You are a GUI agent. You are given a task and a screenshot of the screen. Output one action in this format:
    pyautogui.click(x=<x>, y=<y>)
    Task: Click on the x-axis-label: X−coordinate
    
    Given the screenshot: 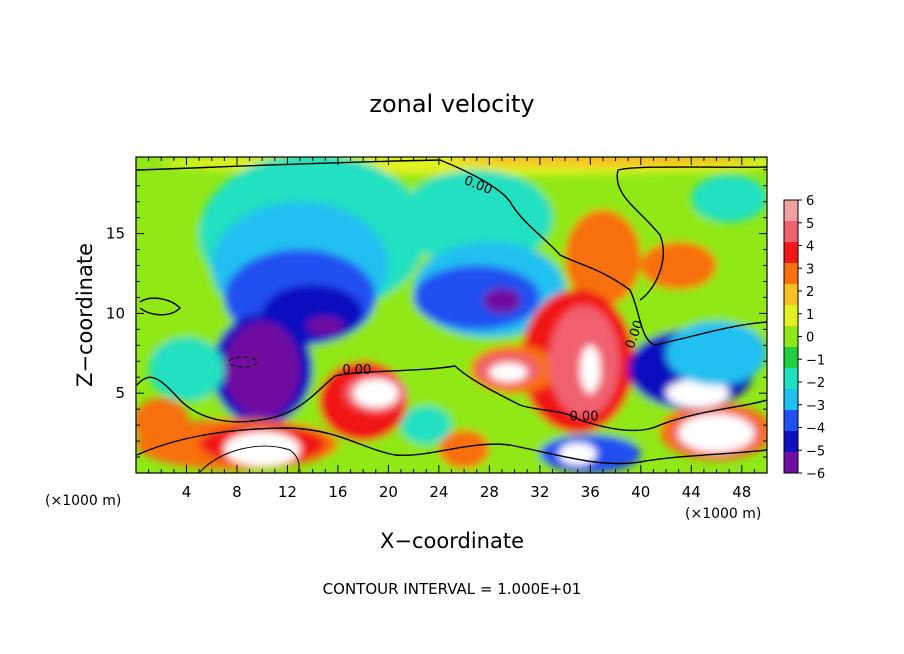 What is the action you would take?
    pyautogui.click(x=452, y=541)
    